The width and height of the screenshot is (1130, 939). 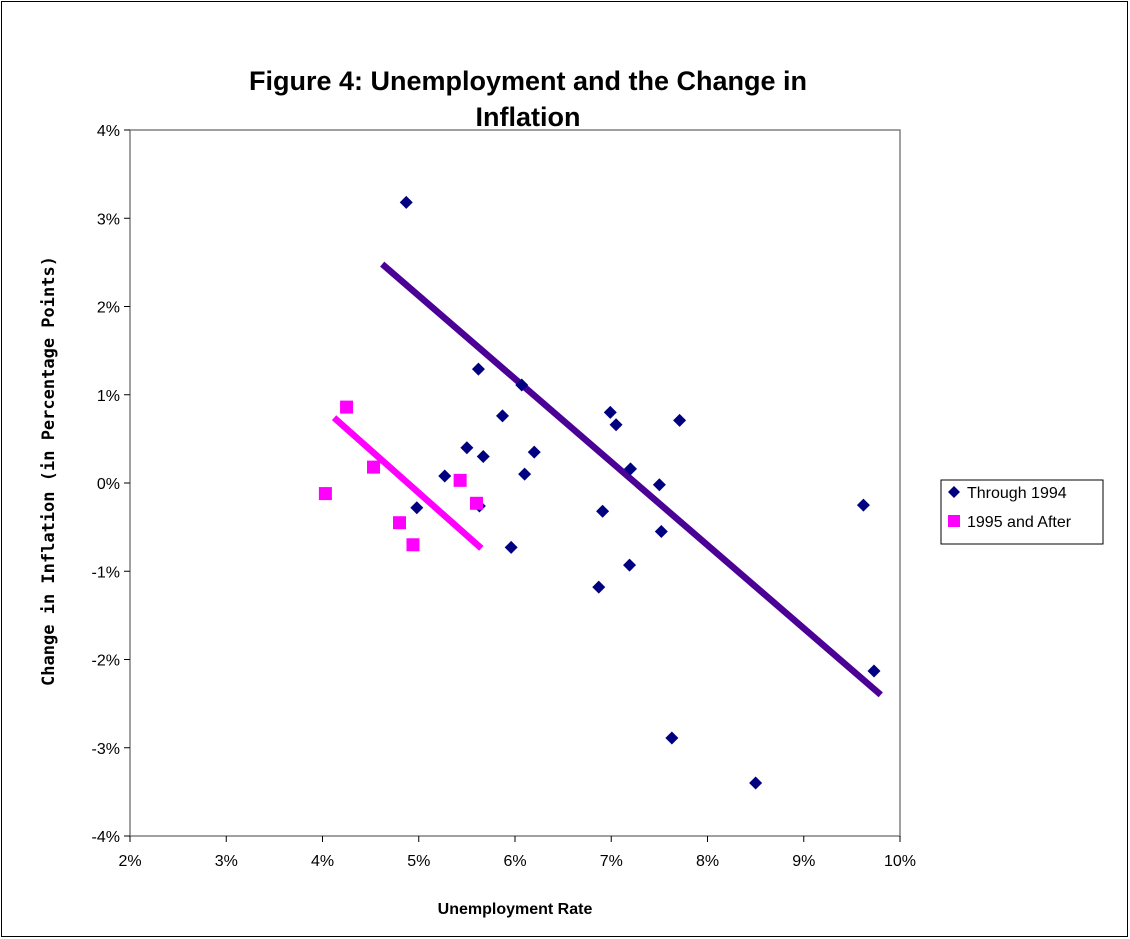 What do you see at coordinates (106, 837) in the screenshot?
I see `y-tick-label: -4%` at bounding box center [106, 837].